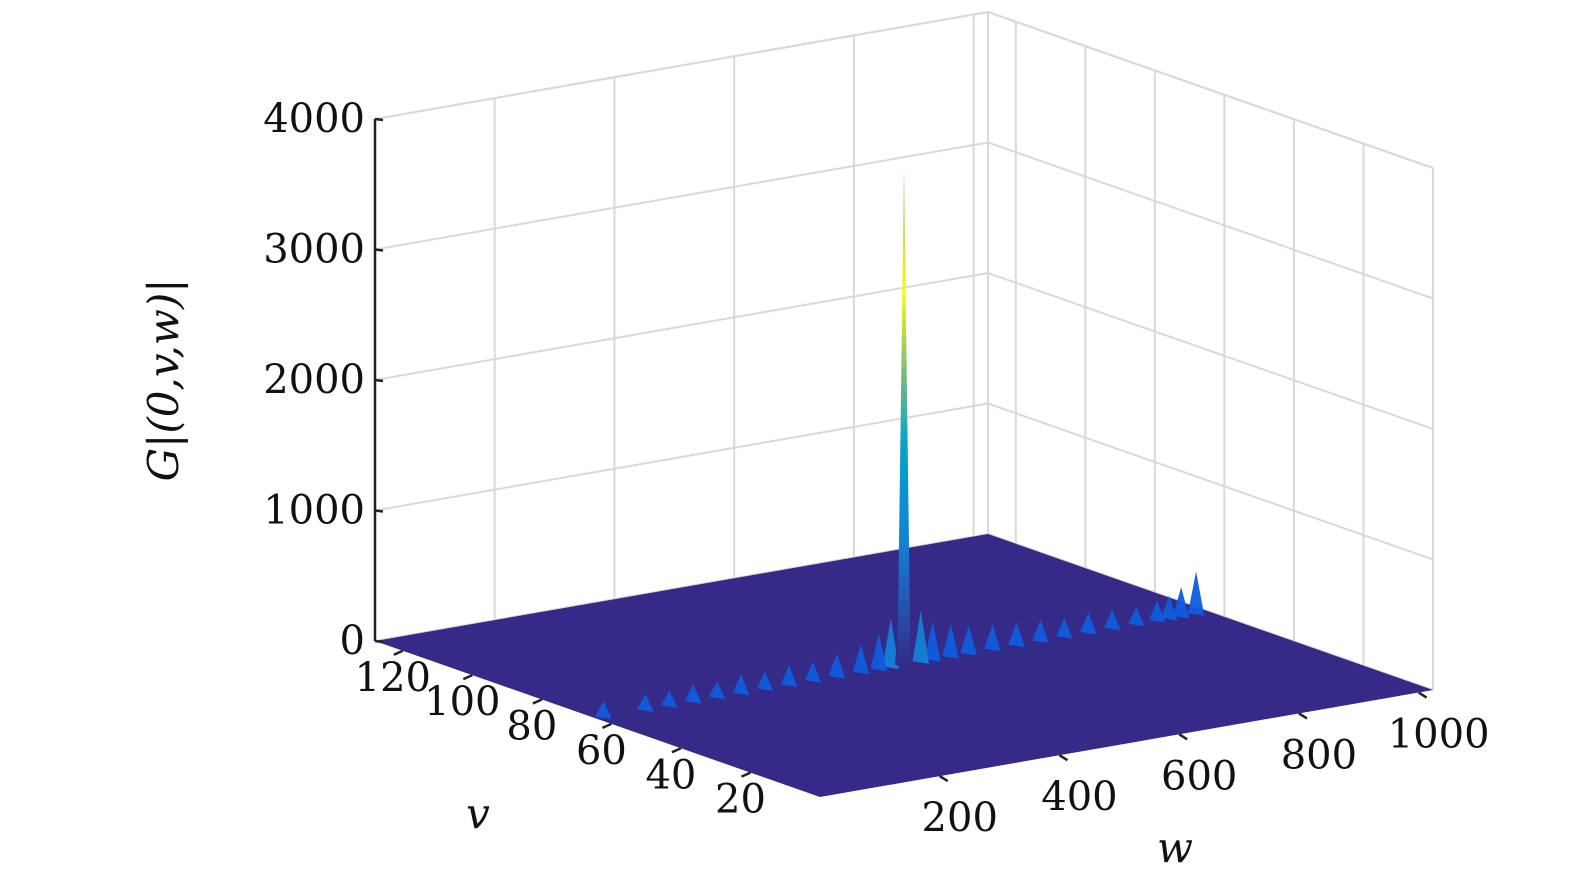 This screenshot has width=1575, height=896. What do you see at coordinates (163, 380) in the screenshot?
I see `z-axis-label: G|(0,v,w)|` at bounding box center [163, 380].